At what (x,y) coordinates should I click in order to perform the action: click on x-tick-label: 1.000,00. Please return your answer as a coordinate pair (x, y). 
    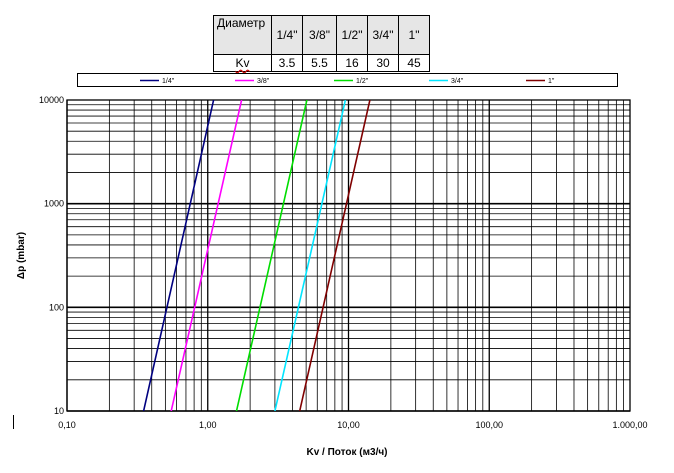
    Looking at the image, I should click on (629, 425).